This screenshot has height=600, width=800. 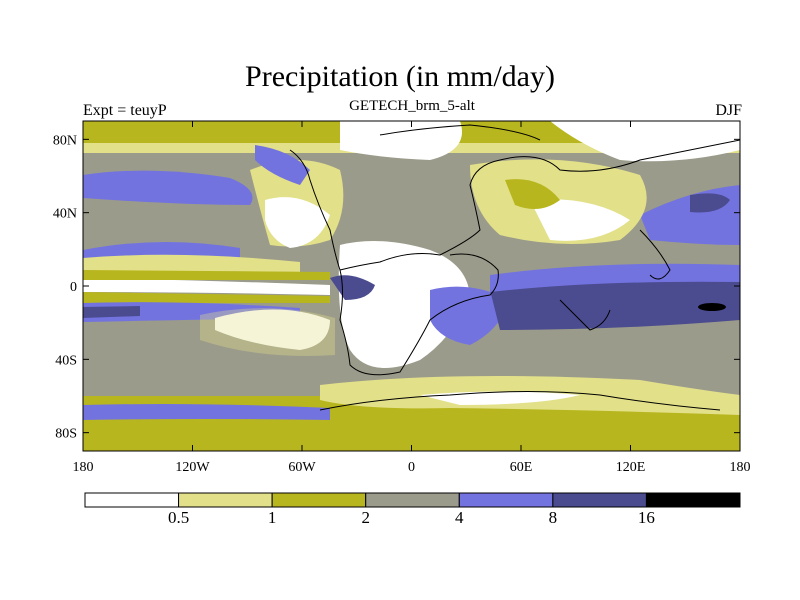 What do you see at coordinates (411, 467) in the screenshot?
I see `lon-tick-label: 0` at bounding box center [411, 467].